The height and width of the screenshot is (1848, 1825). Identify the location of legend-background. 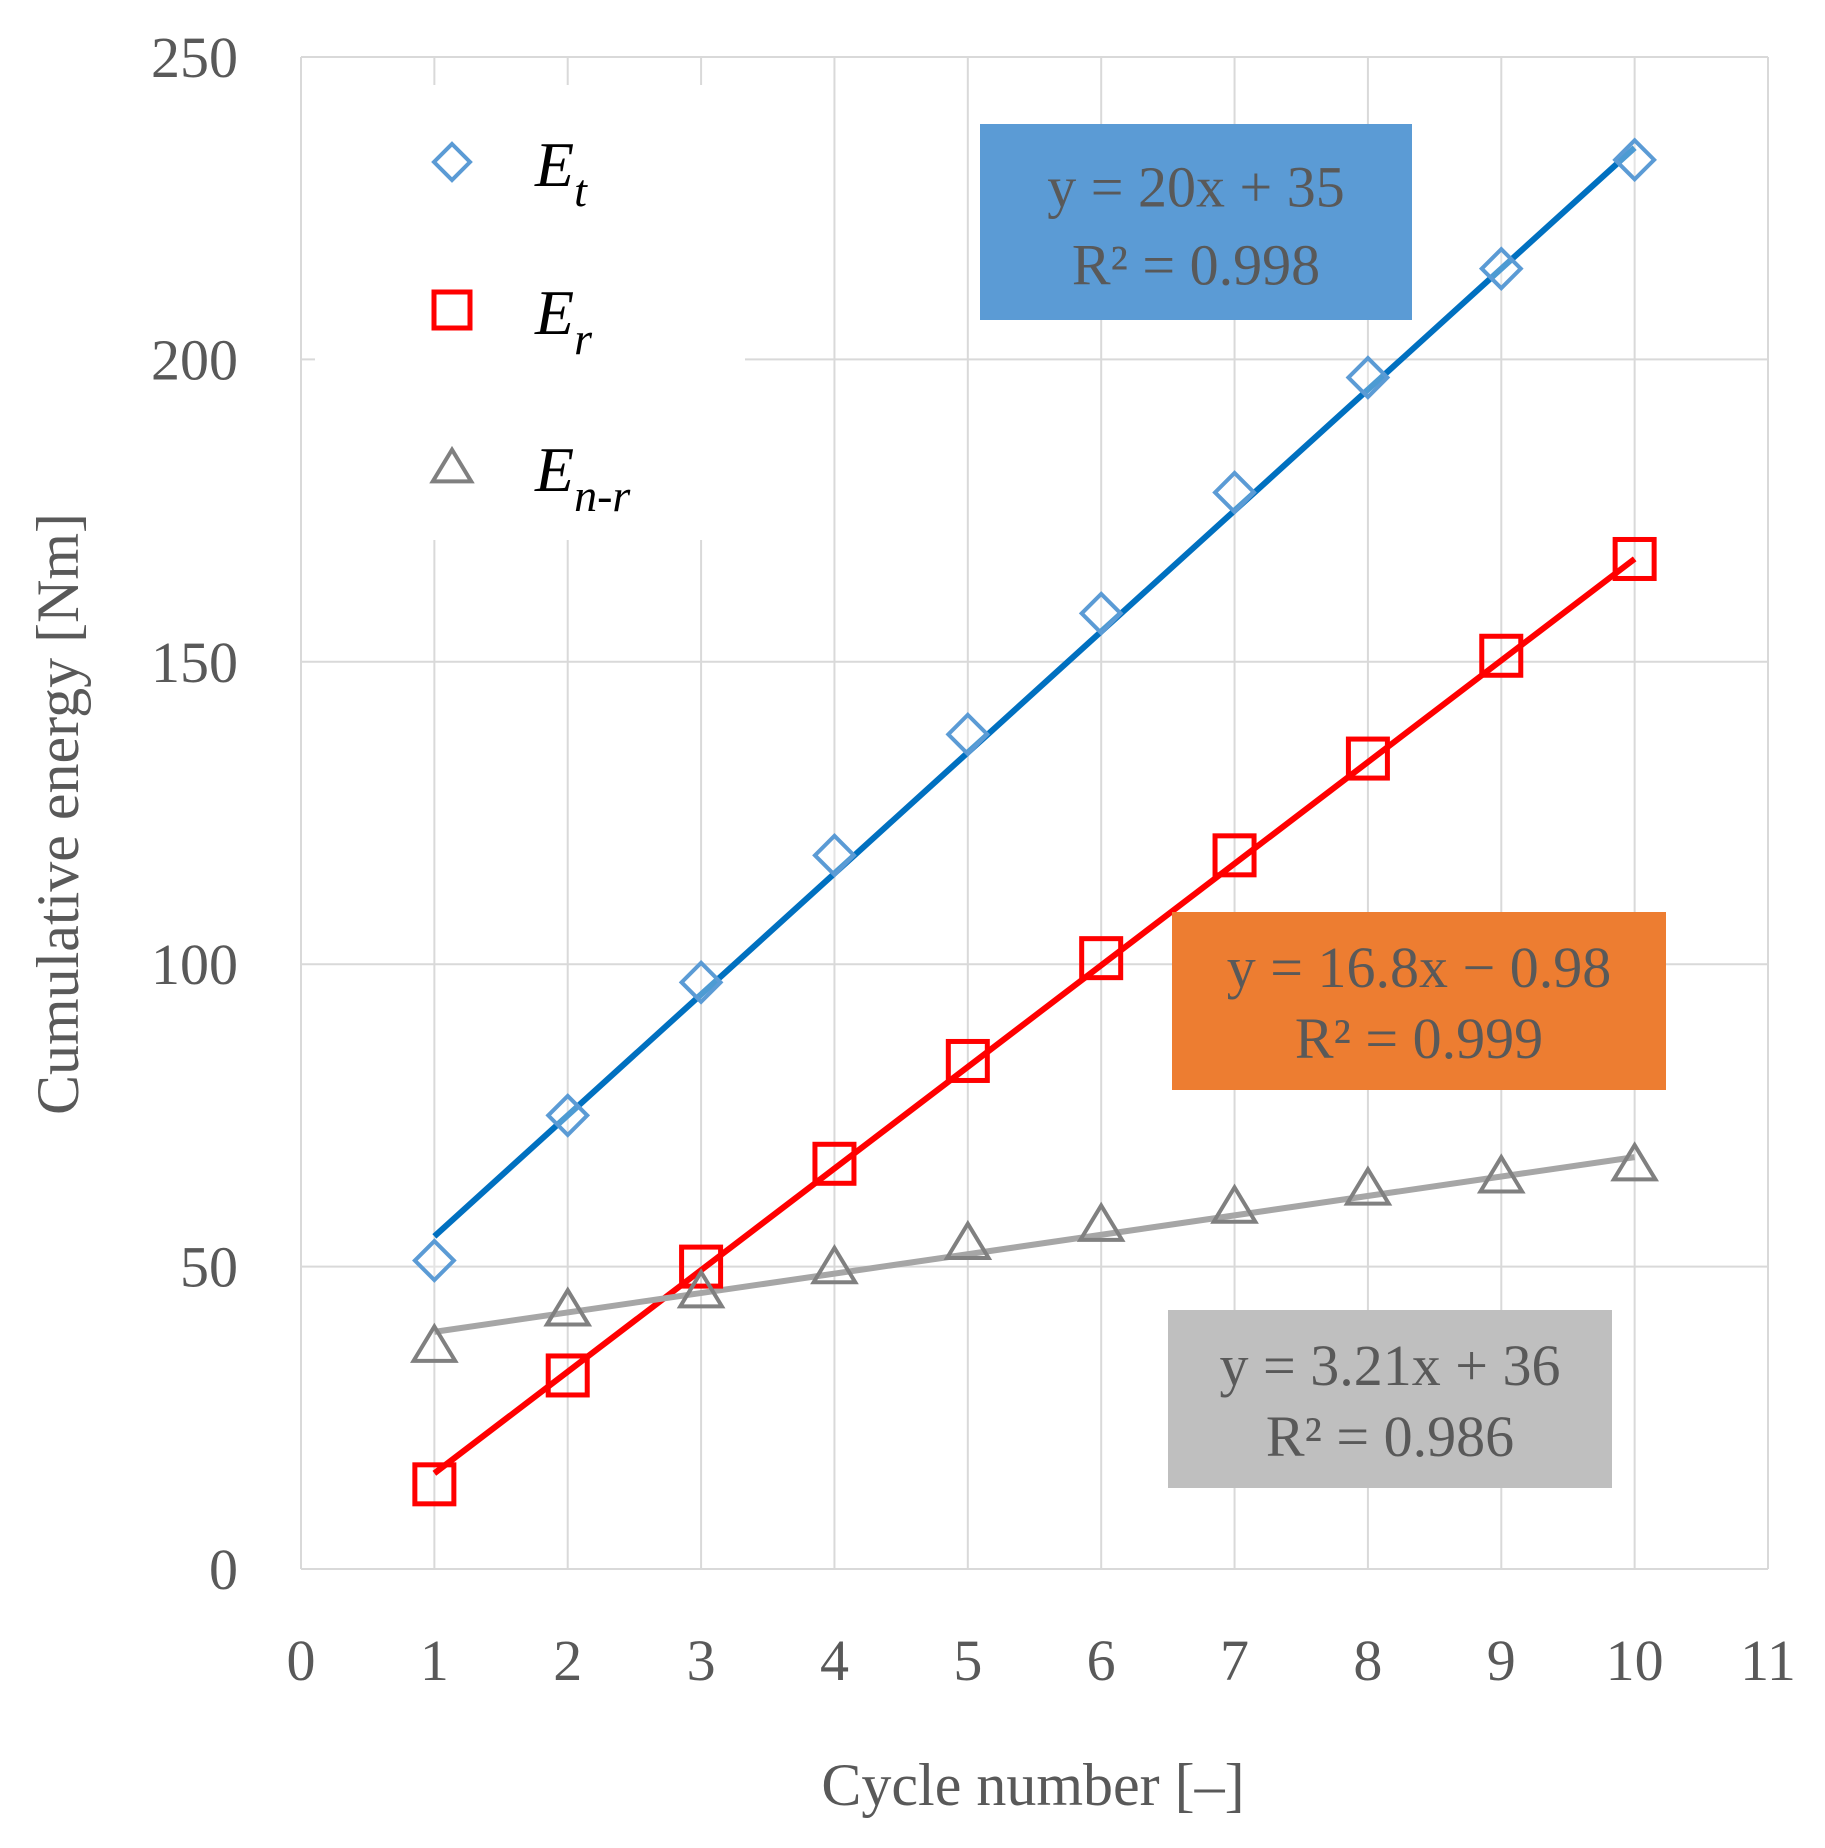
(530, 312).